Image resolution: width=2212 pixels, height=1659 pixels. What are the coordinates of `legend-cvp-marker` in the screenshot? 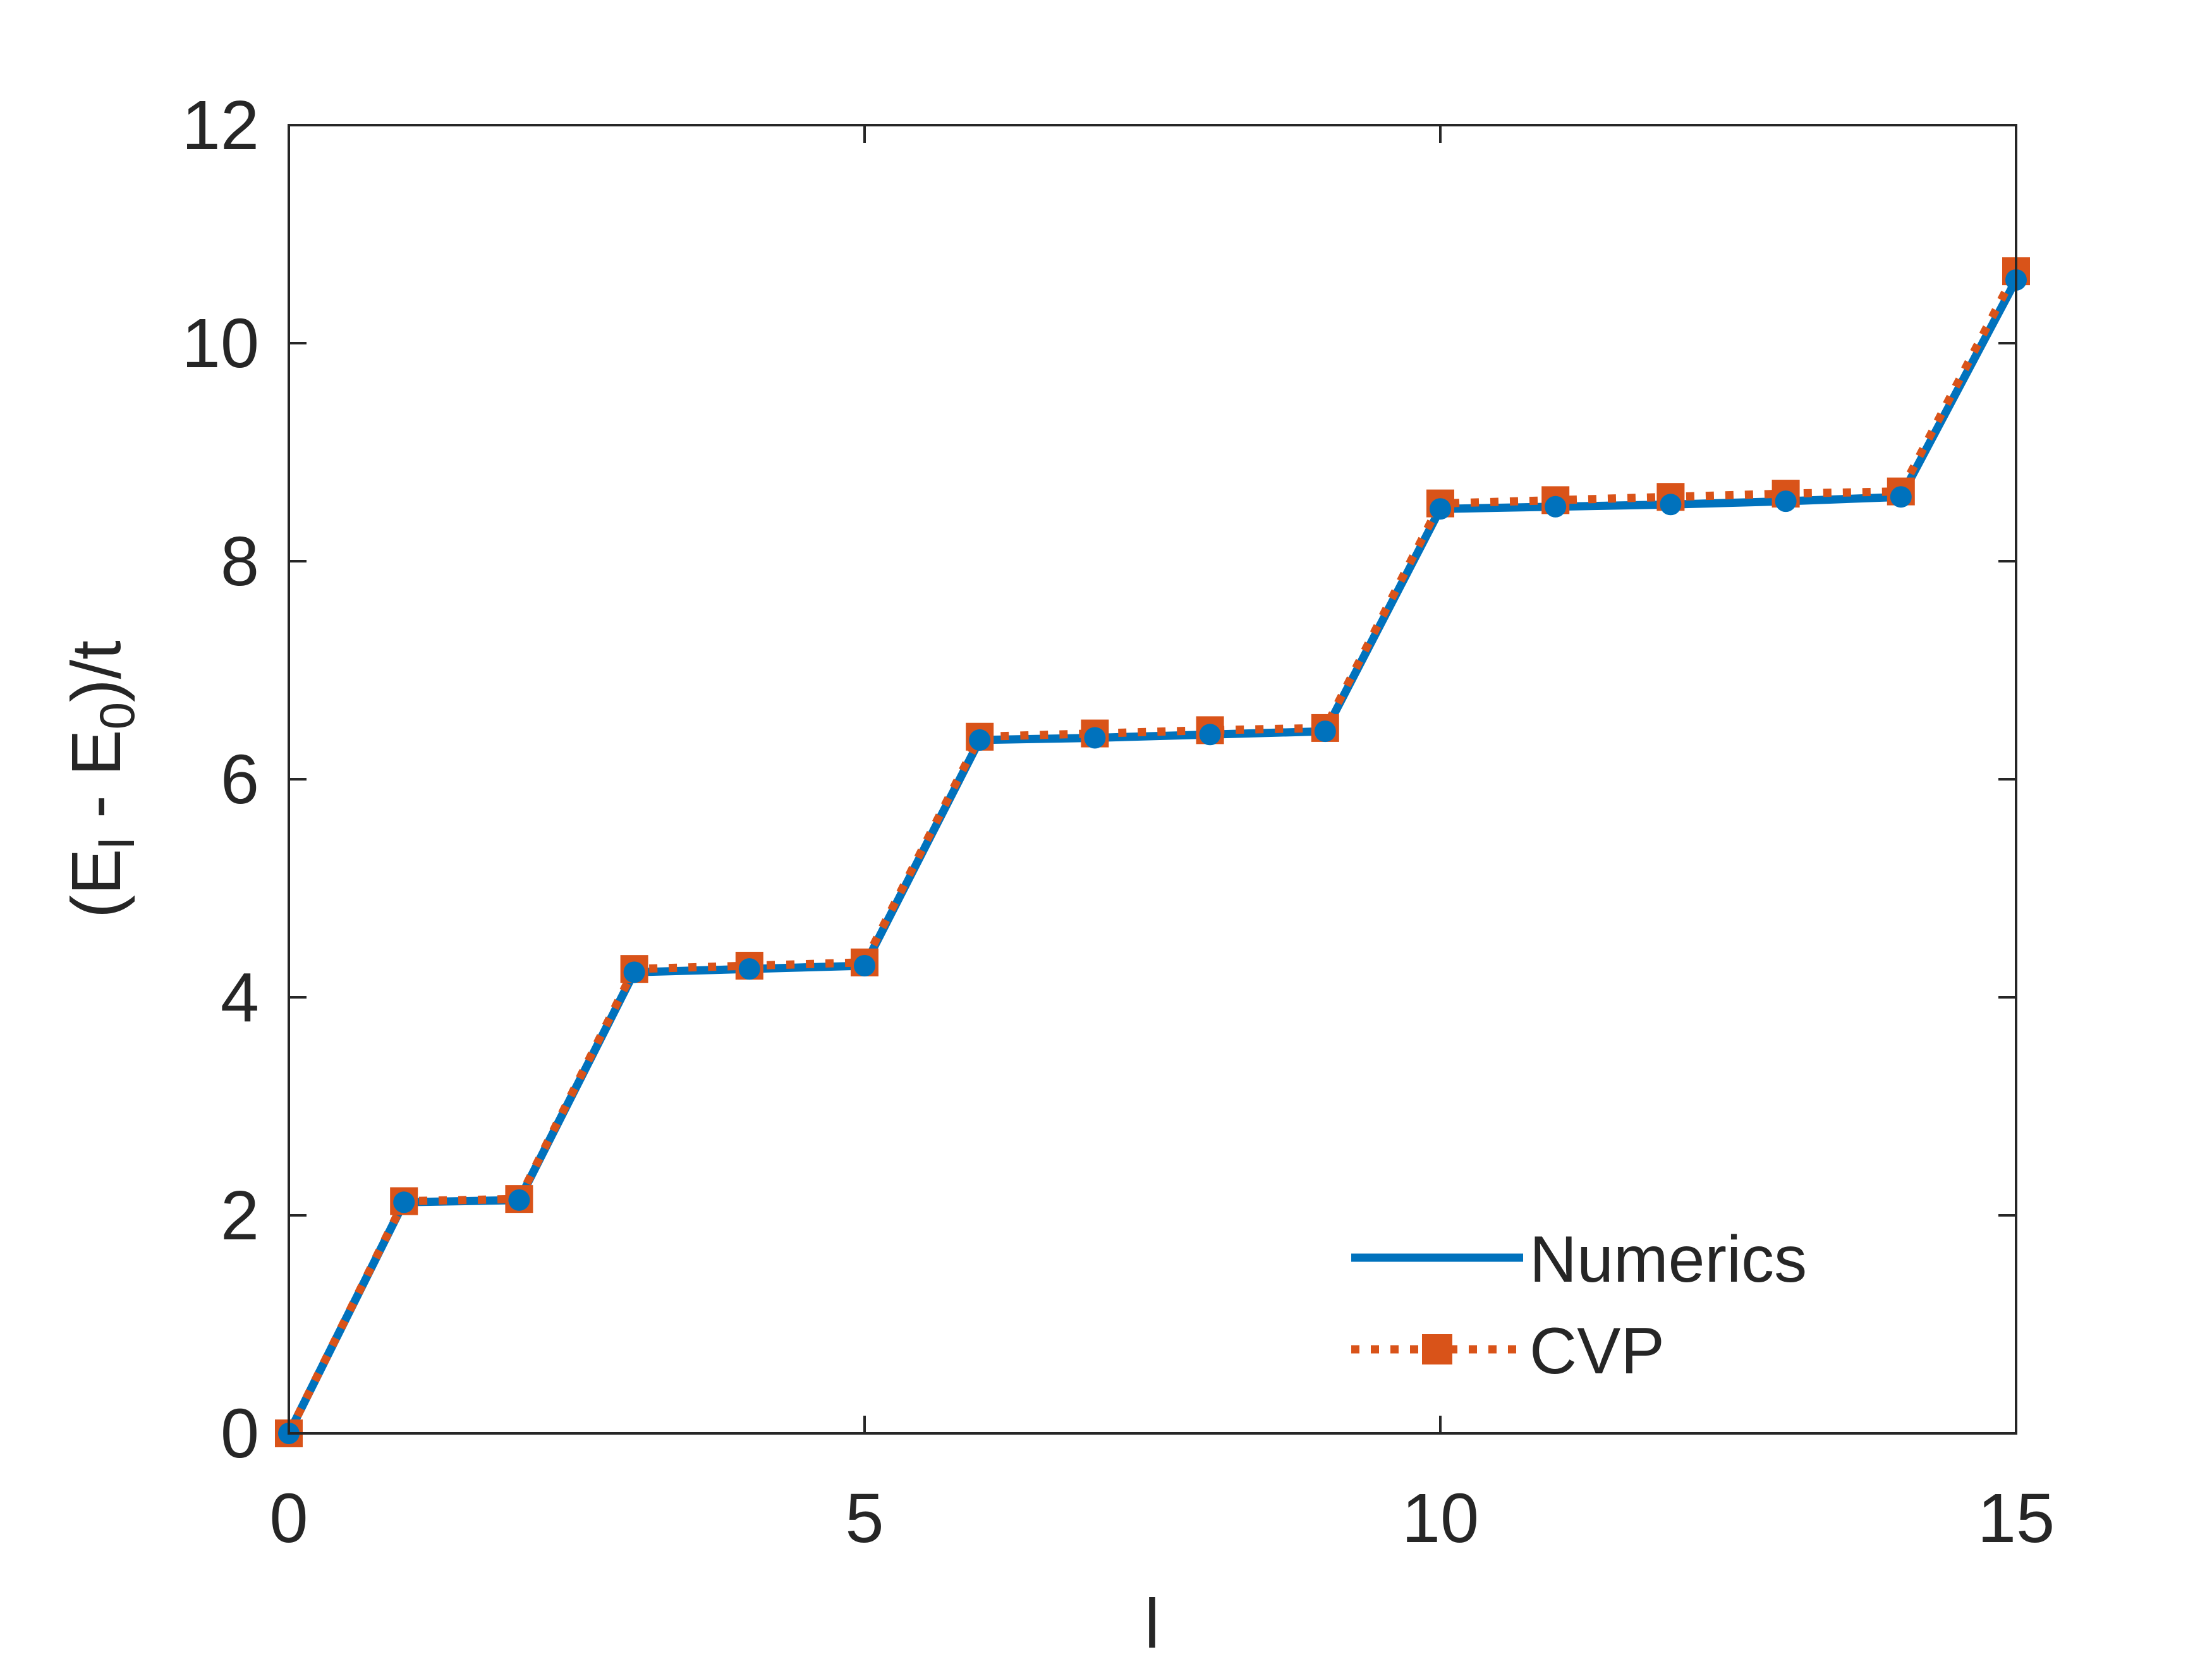 It's located at (1437, 1349).